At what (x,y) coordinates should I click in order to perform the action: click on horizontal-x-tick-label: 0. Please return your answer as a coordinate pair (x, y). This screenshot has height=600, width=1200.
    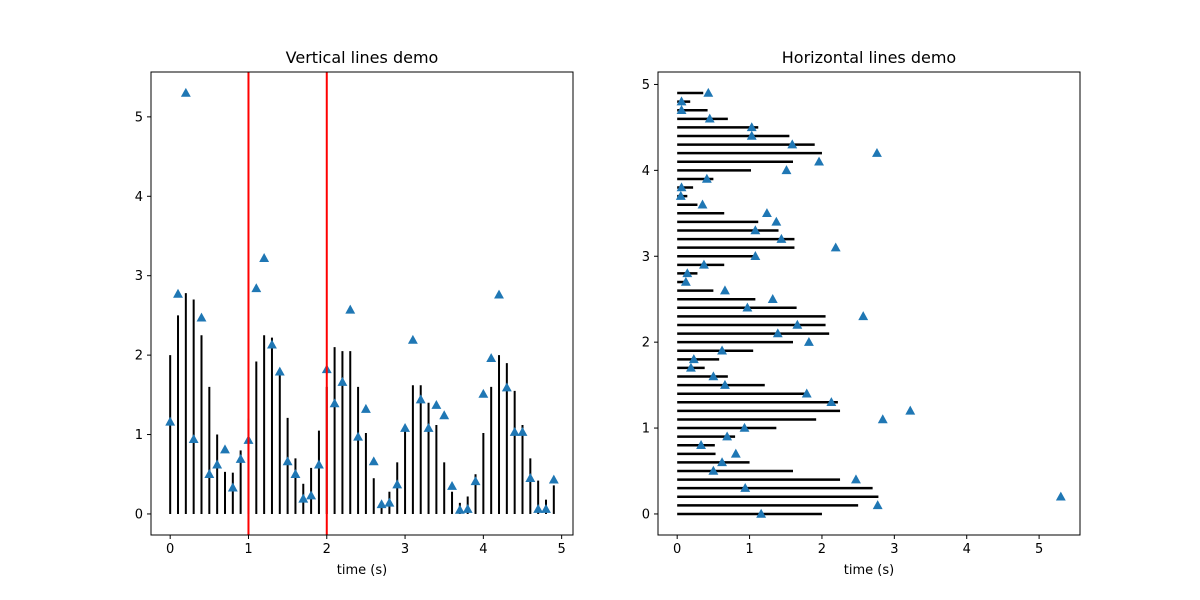
    Looking at the image, I should click on (677, 549).